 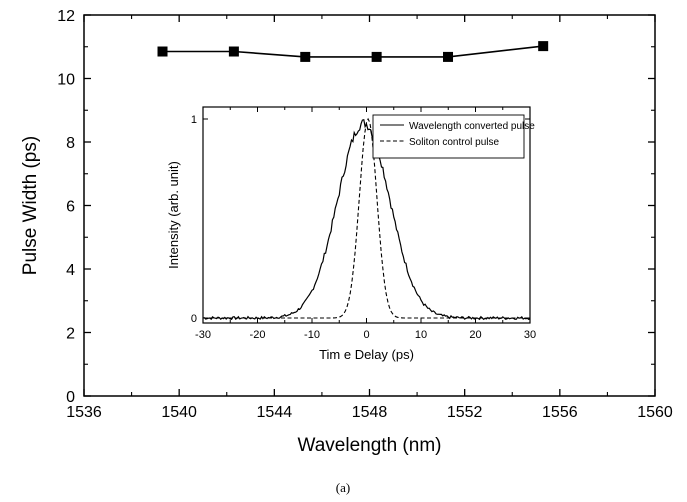 What do you see at coordinates (275, 412) in the screenshot?
I see `x-tick-label: 1544` at bounding box center [275, 412].